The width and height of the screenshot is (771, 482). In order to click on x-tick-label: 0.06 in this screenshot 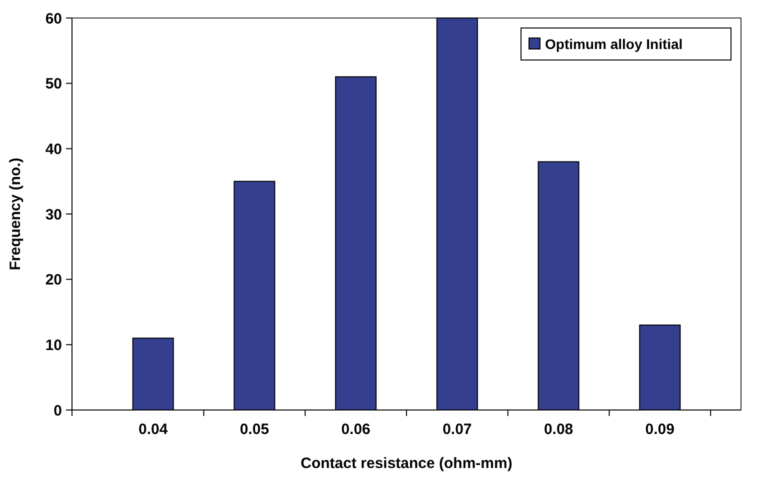, I will do `click(355, 429)`.